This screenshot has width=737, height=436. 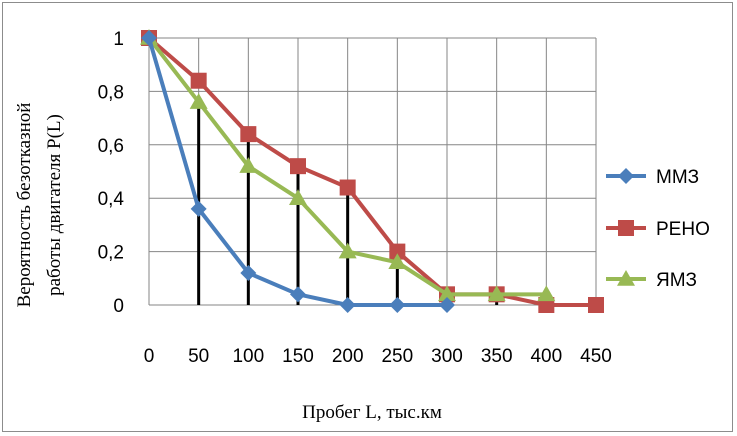 I want to click on x-tick-label: 400, so click(x=546, y=356).